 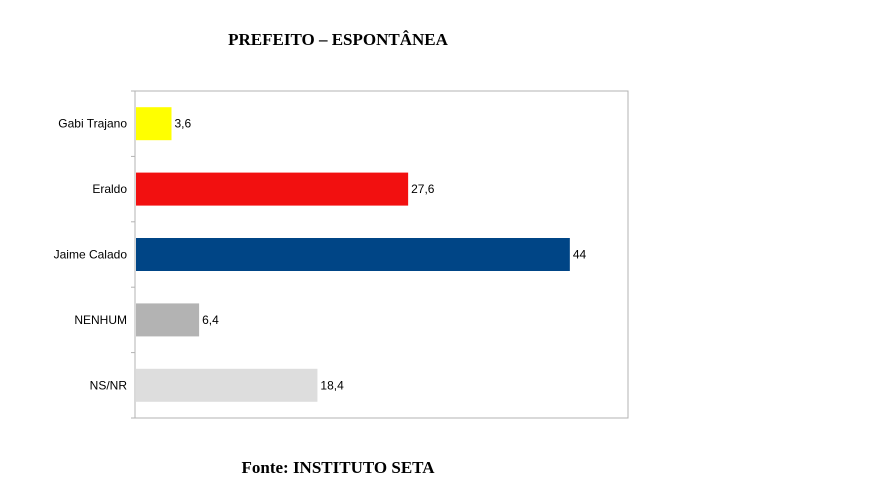 What do you see at coordinates (353, 254) in the screenshot?
I see `bar-jaime-calado` at bounding box center [353, 254].